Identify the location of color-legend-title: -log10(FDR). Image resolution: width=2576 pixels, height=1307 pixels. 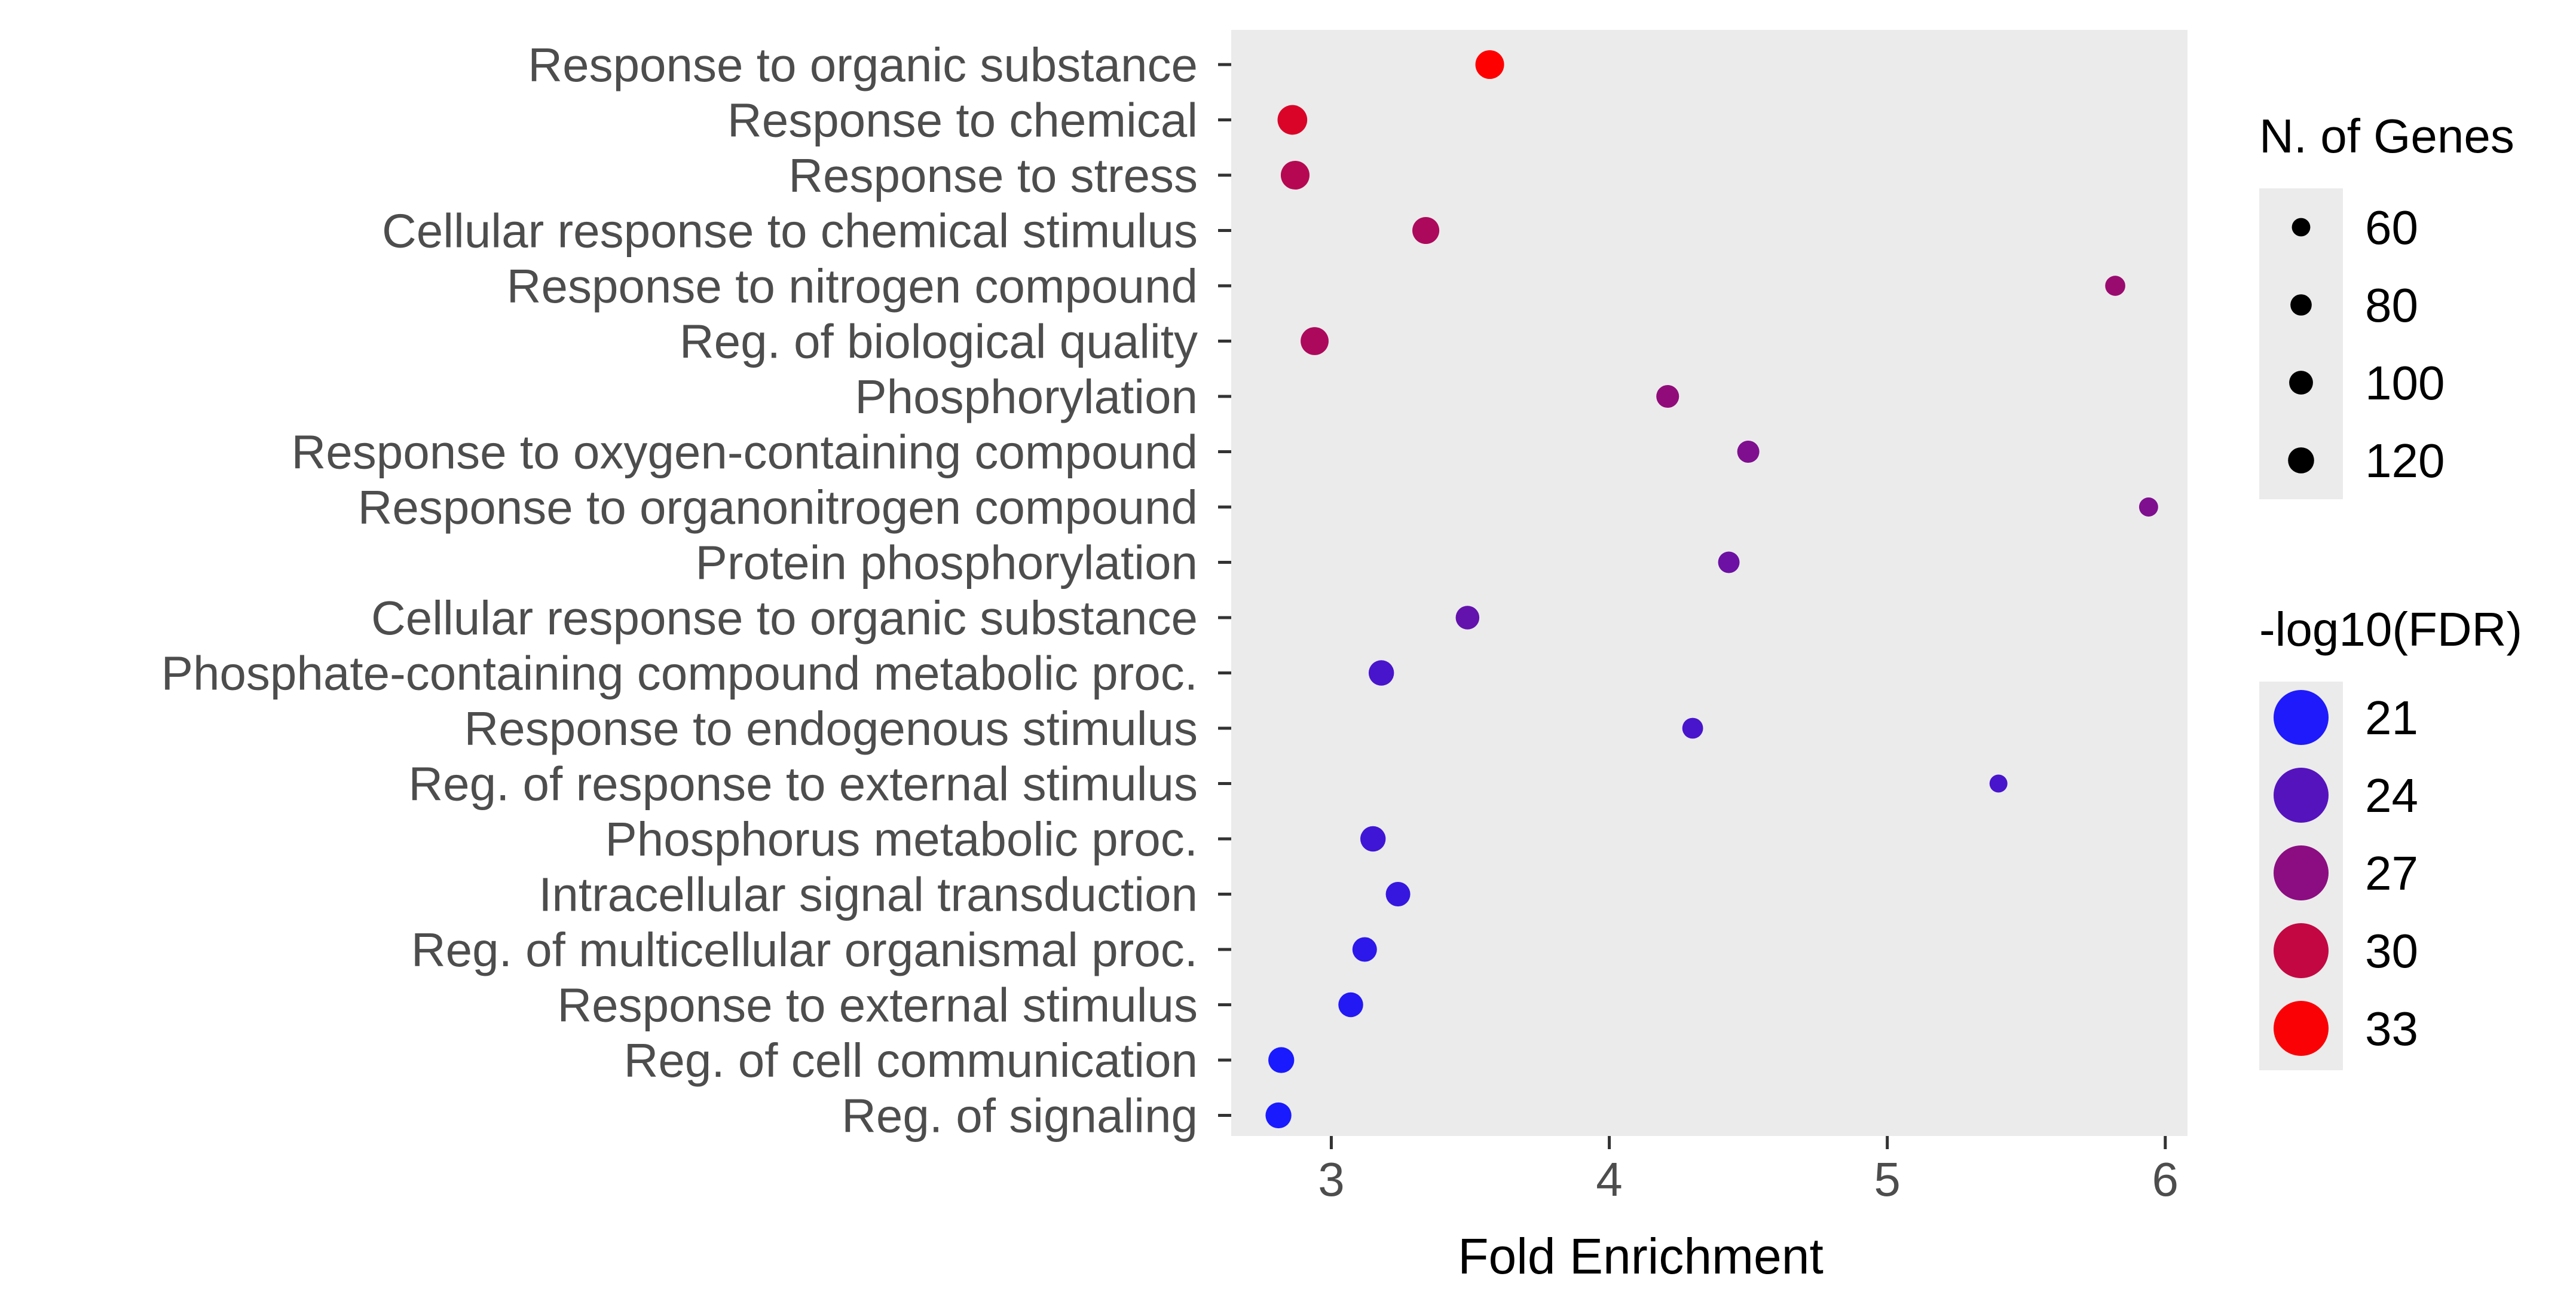
(2390, 629).